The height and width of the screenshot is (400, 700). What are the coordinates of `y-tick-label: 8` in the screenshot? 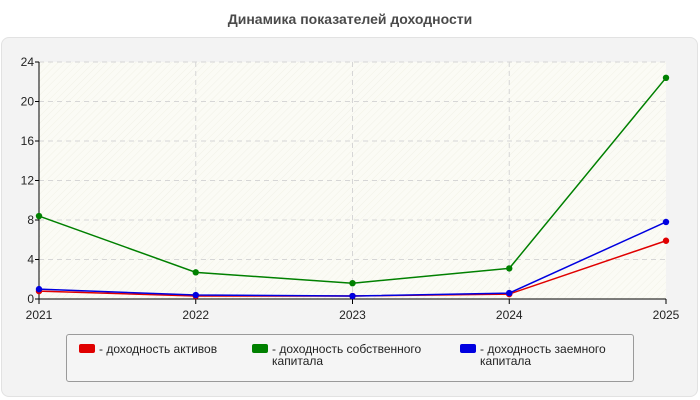 It's located at (30, 220).